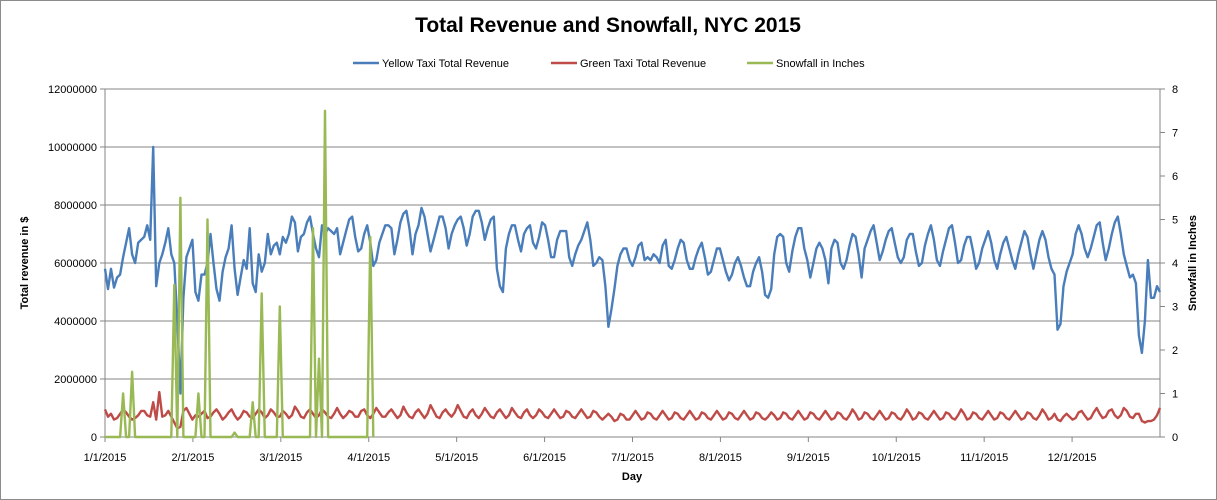 The image size is (1217, 500). Describe the element at coordinates (1175, 134) in the screenshot. I see `y2-tick-label: 7` at that location.